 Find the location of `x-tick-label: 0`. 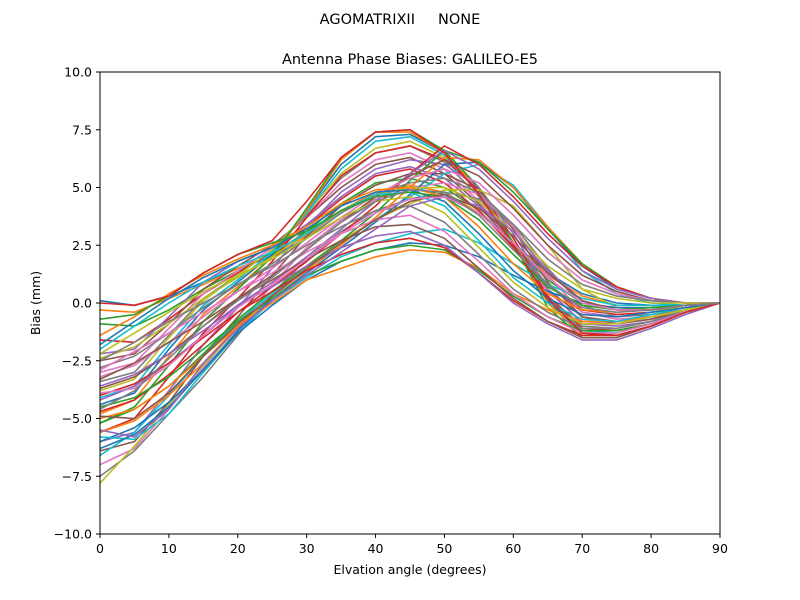

x-tick-label: 0 is located at coordinates (100, 548).